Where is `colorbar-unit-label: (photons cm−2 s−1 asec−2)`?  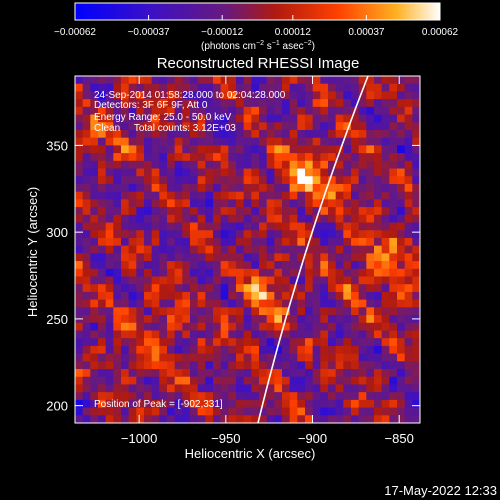
colorbar-unit-label: (photons cm−2 s−1 asec−2) is located at coordinates (258, 46).